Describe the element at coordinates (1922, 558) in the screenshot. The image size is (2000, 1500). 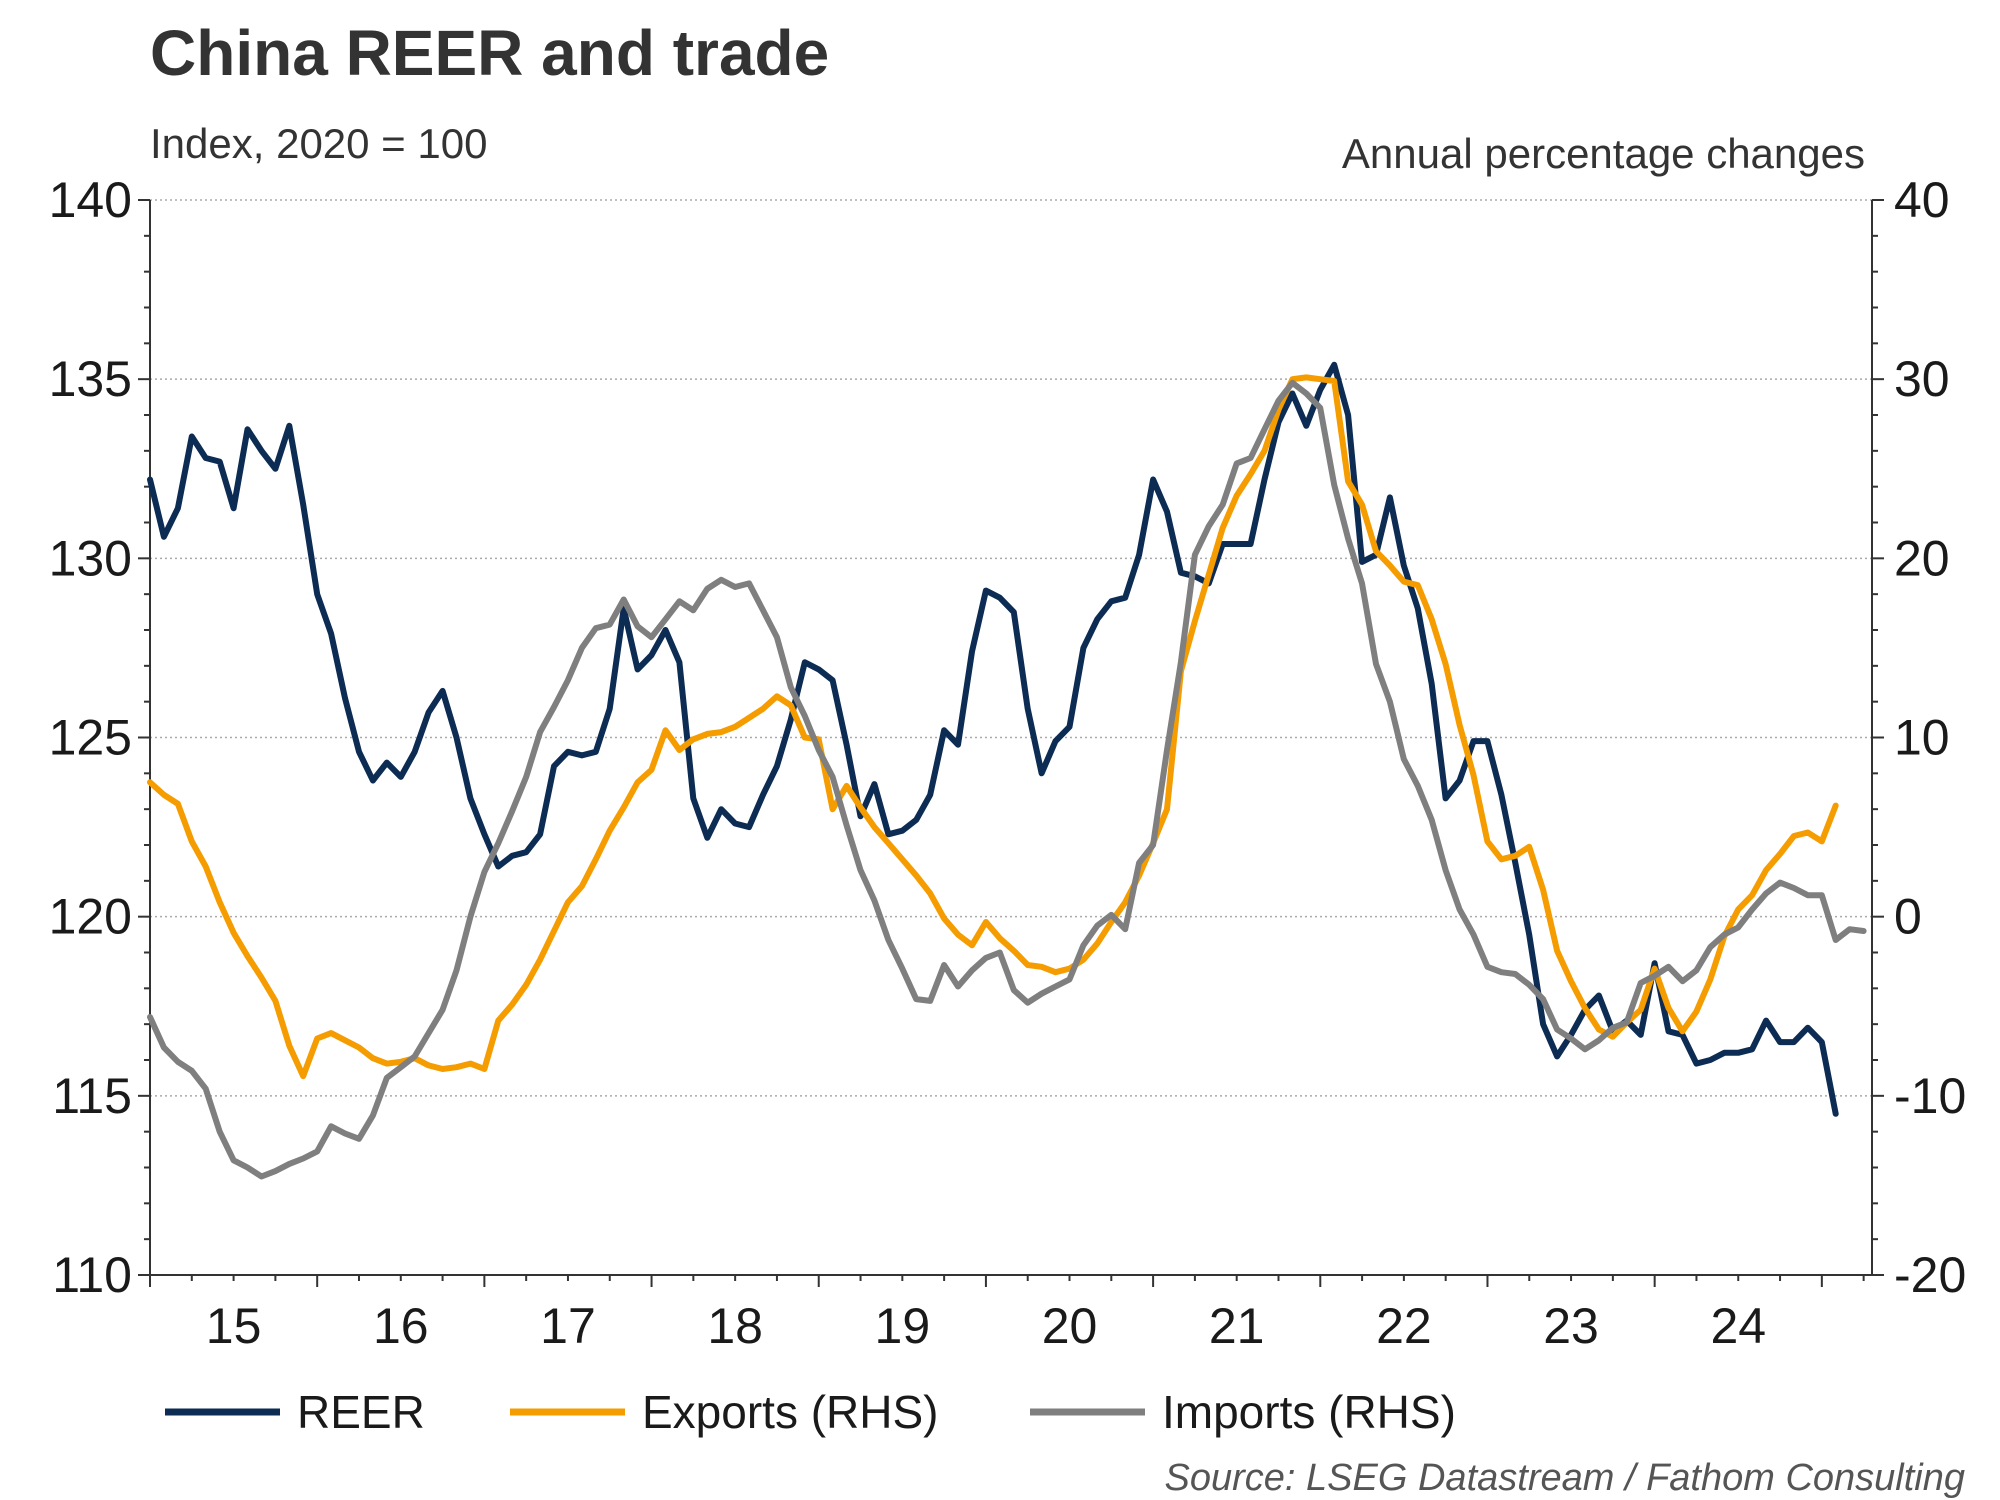
I see `y-right-tick-label: 20` at that location.